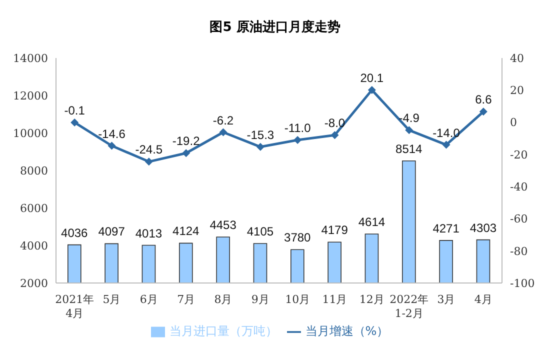  What do you see at coordinates (149, 299) in the screenshot?
I see `x-tick-label: 6月` at bounding box center [149, 299].